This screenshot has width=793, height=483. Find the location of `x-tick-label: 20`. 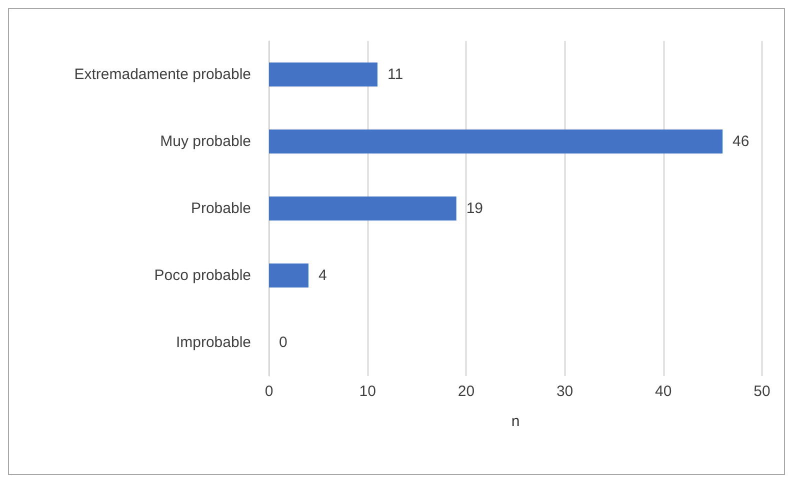

x-tick-label: 20 is located at coordinates (466, 391).